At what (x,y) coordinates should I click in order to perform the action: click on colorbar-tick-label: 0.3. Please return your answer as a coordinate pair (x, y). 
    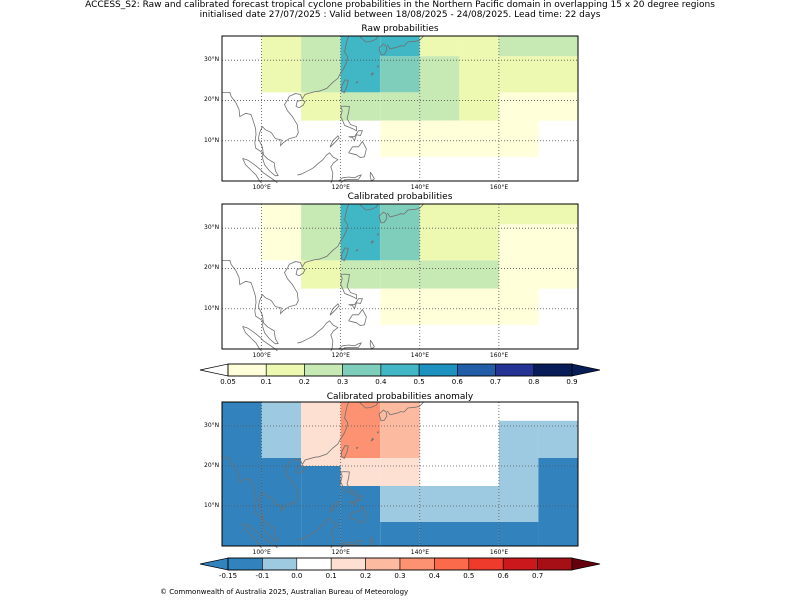
    Looking at the image, I should click on (400, 576).